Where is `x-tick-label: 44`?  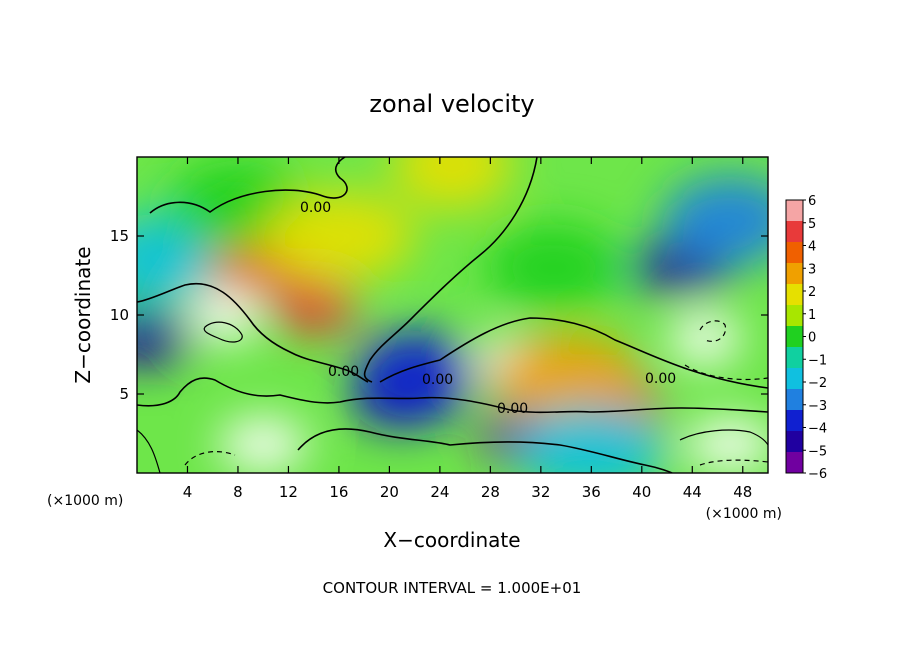 x-tick-label: 44 is located at coordinates (692, 492).